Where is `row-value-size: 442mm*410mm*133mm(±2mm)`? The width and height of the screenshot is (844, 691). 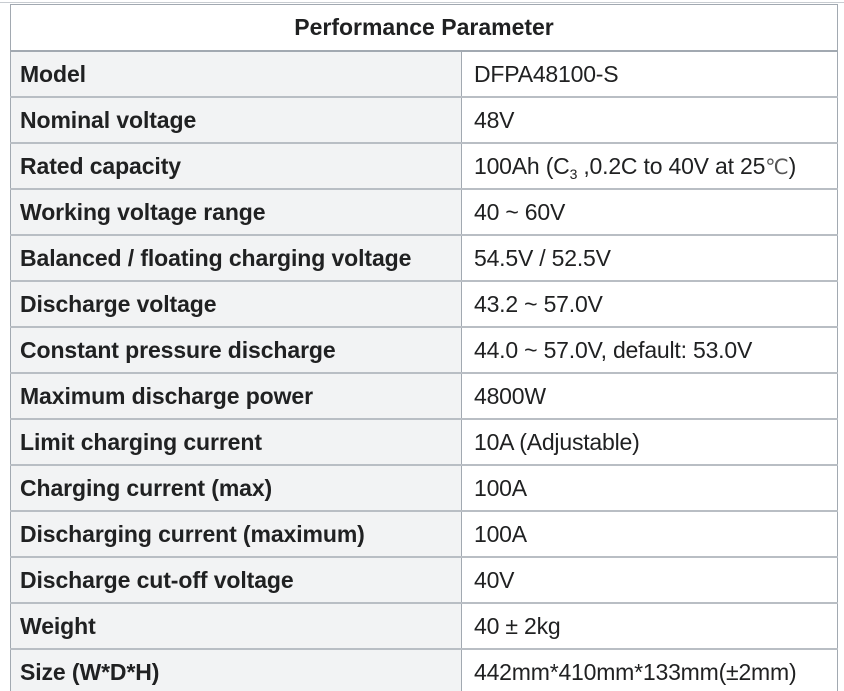
row-value-size: 442mm*410mm*133mm(±2mm) is located at coordinates (649, 669).